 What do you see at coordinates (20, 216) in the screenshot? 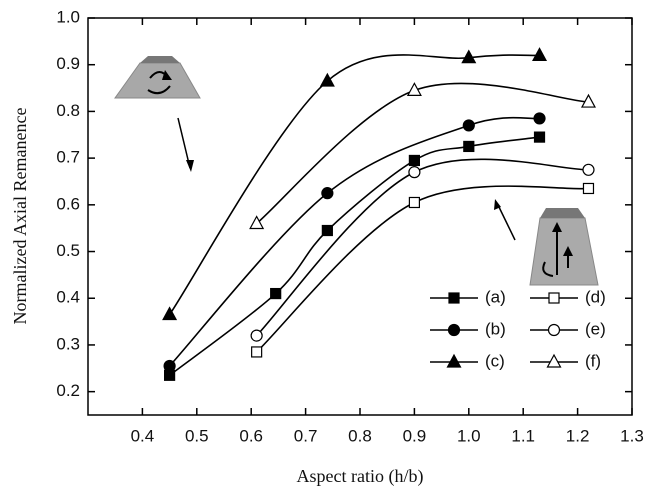
I see `y-axis-label: Normalized Axial Remanence` at bounding box center [20, 216].